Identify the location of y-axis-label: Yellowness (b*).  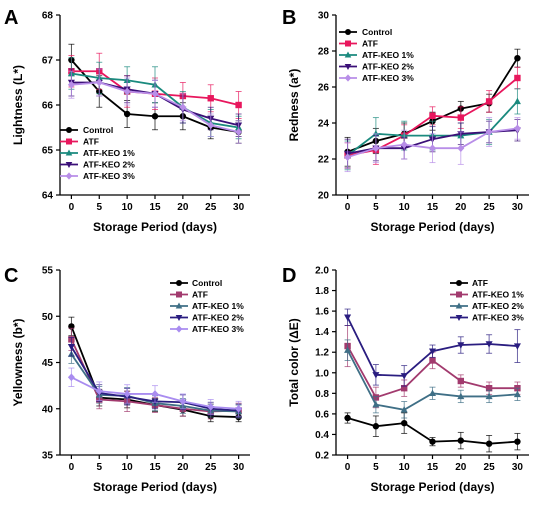
(18, 362).